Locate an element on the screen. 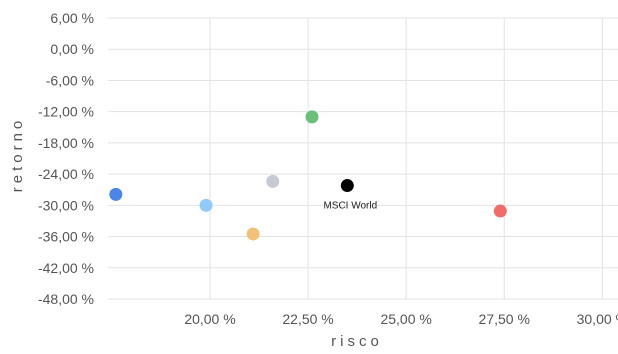  y-tick-label: -36,00 % is located at coordinates (66, 237).